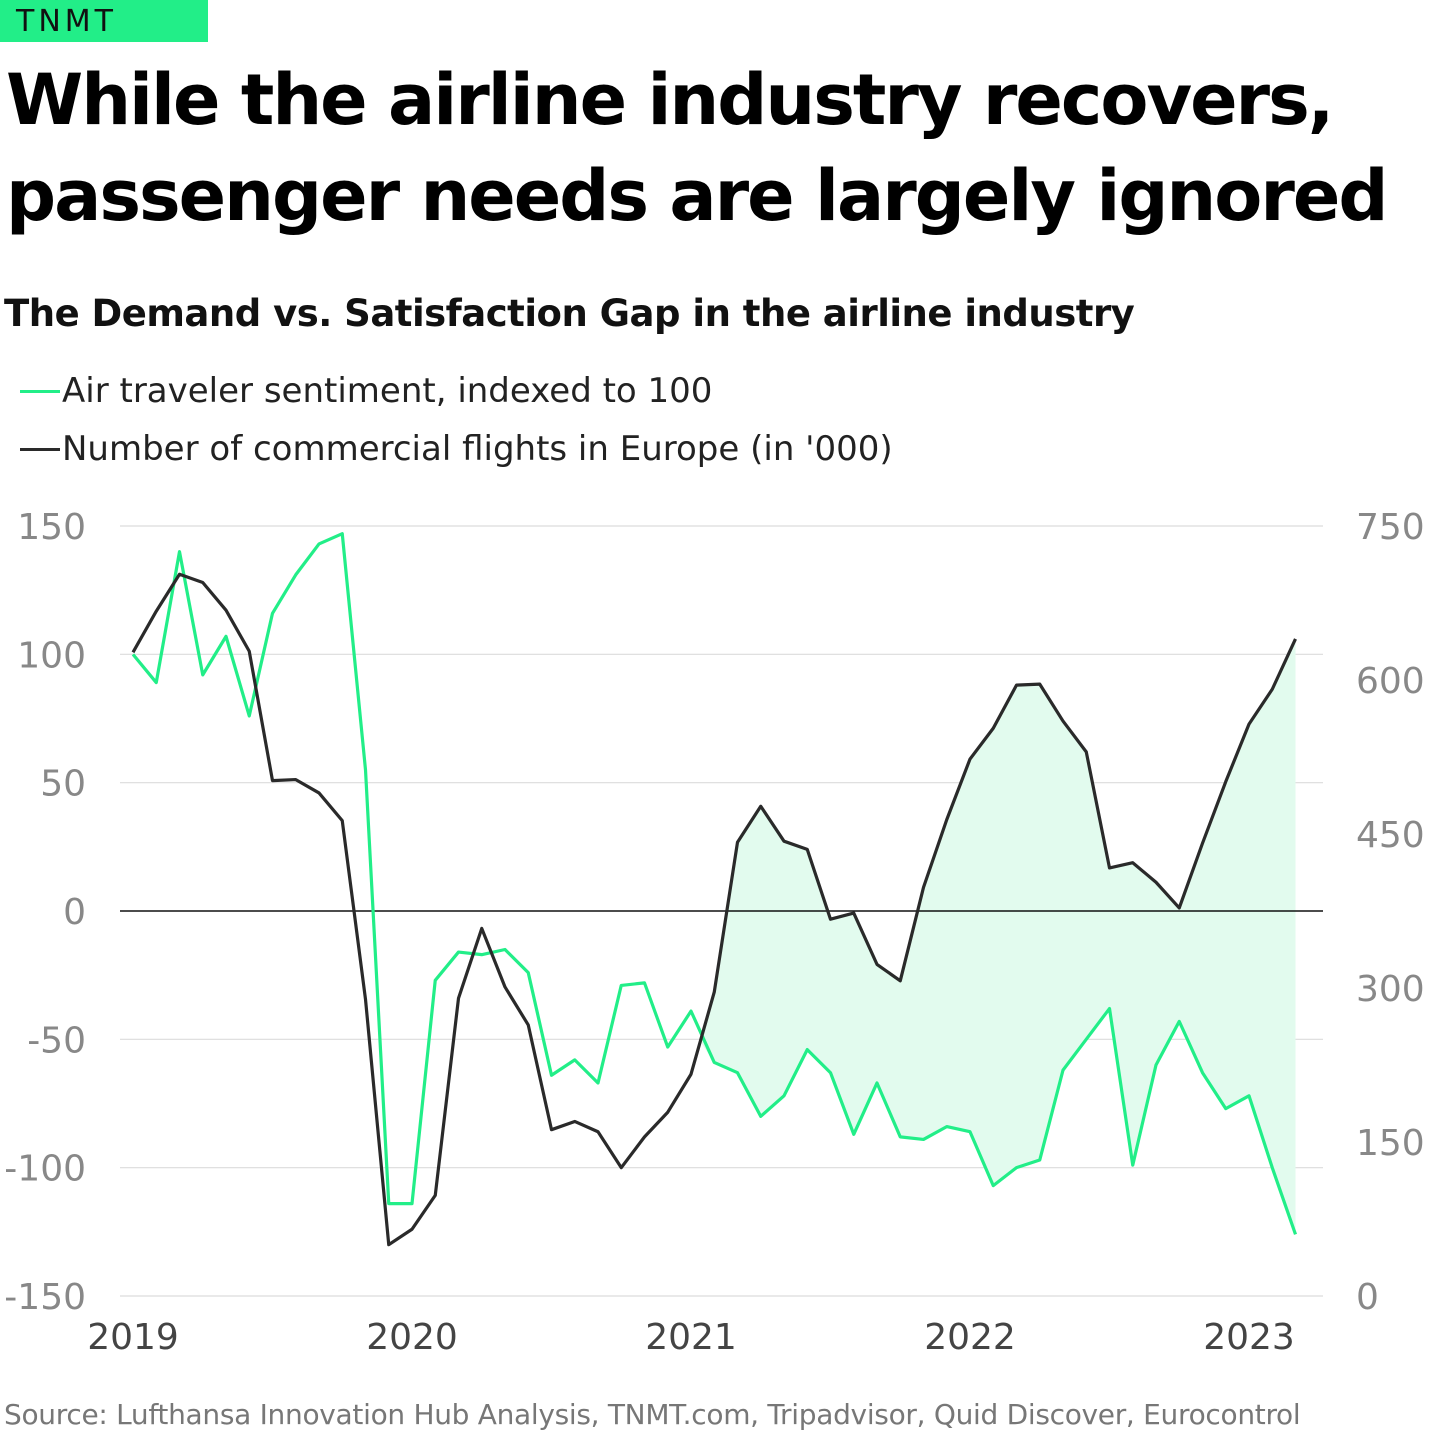 Image resolution: width=1440 pixels, height=1440 pixels. What do you see at coordinates (1390, 1143) in the screenshot?
I see `y-right-tick-label: 150` at bounding box center [1390, 1143].